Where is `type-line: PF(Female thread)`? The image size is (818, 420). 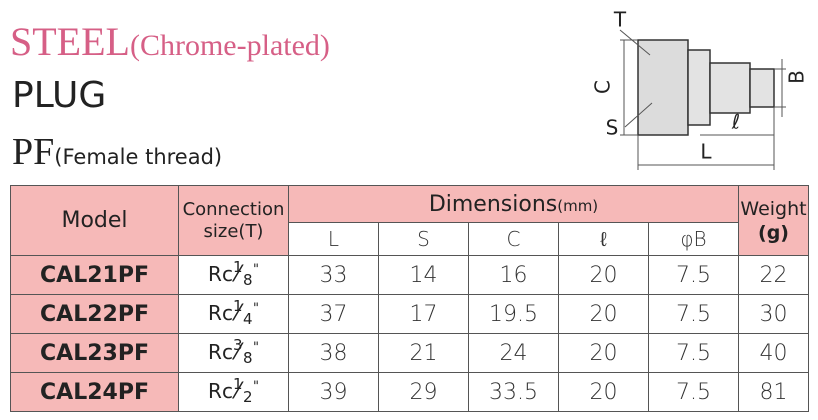 type-line: PF(Female thread) is located at coordinates (117, 152).